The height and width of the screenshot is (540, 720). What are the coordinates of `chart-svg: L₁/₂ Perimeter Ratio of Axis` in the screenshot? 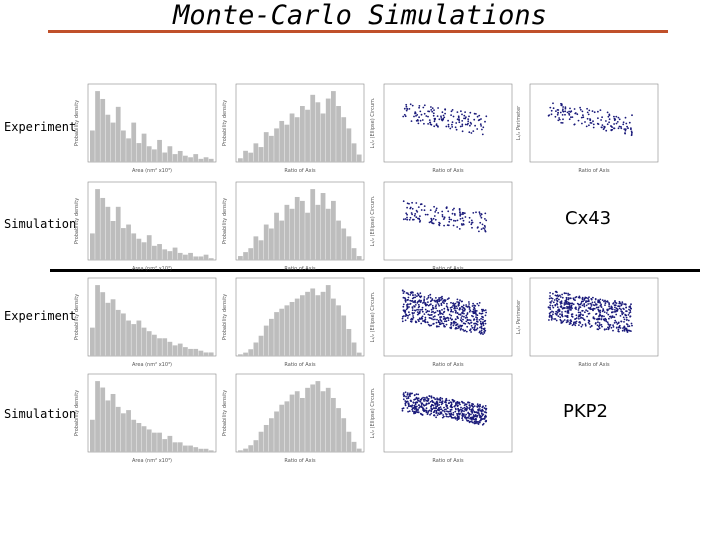 It's located at (587, 128).